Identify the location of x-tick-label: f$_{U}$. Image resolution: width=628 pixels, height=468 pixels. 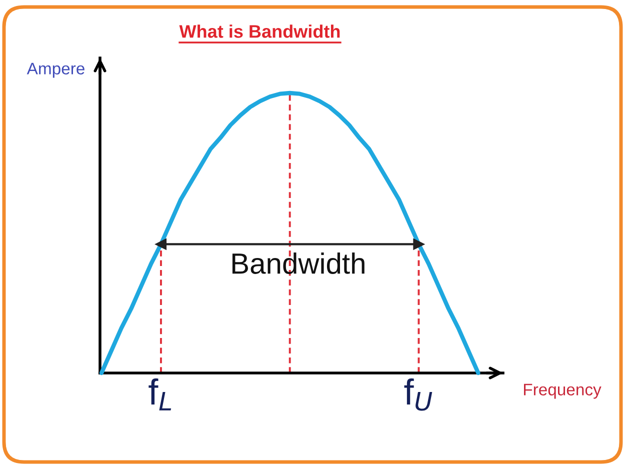
(418, 394).